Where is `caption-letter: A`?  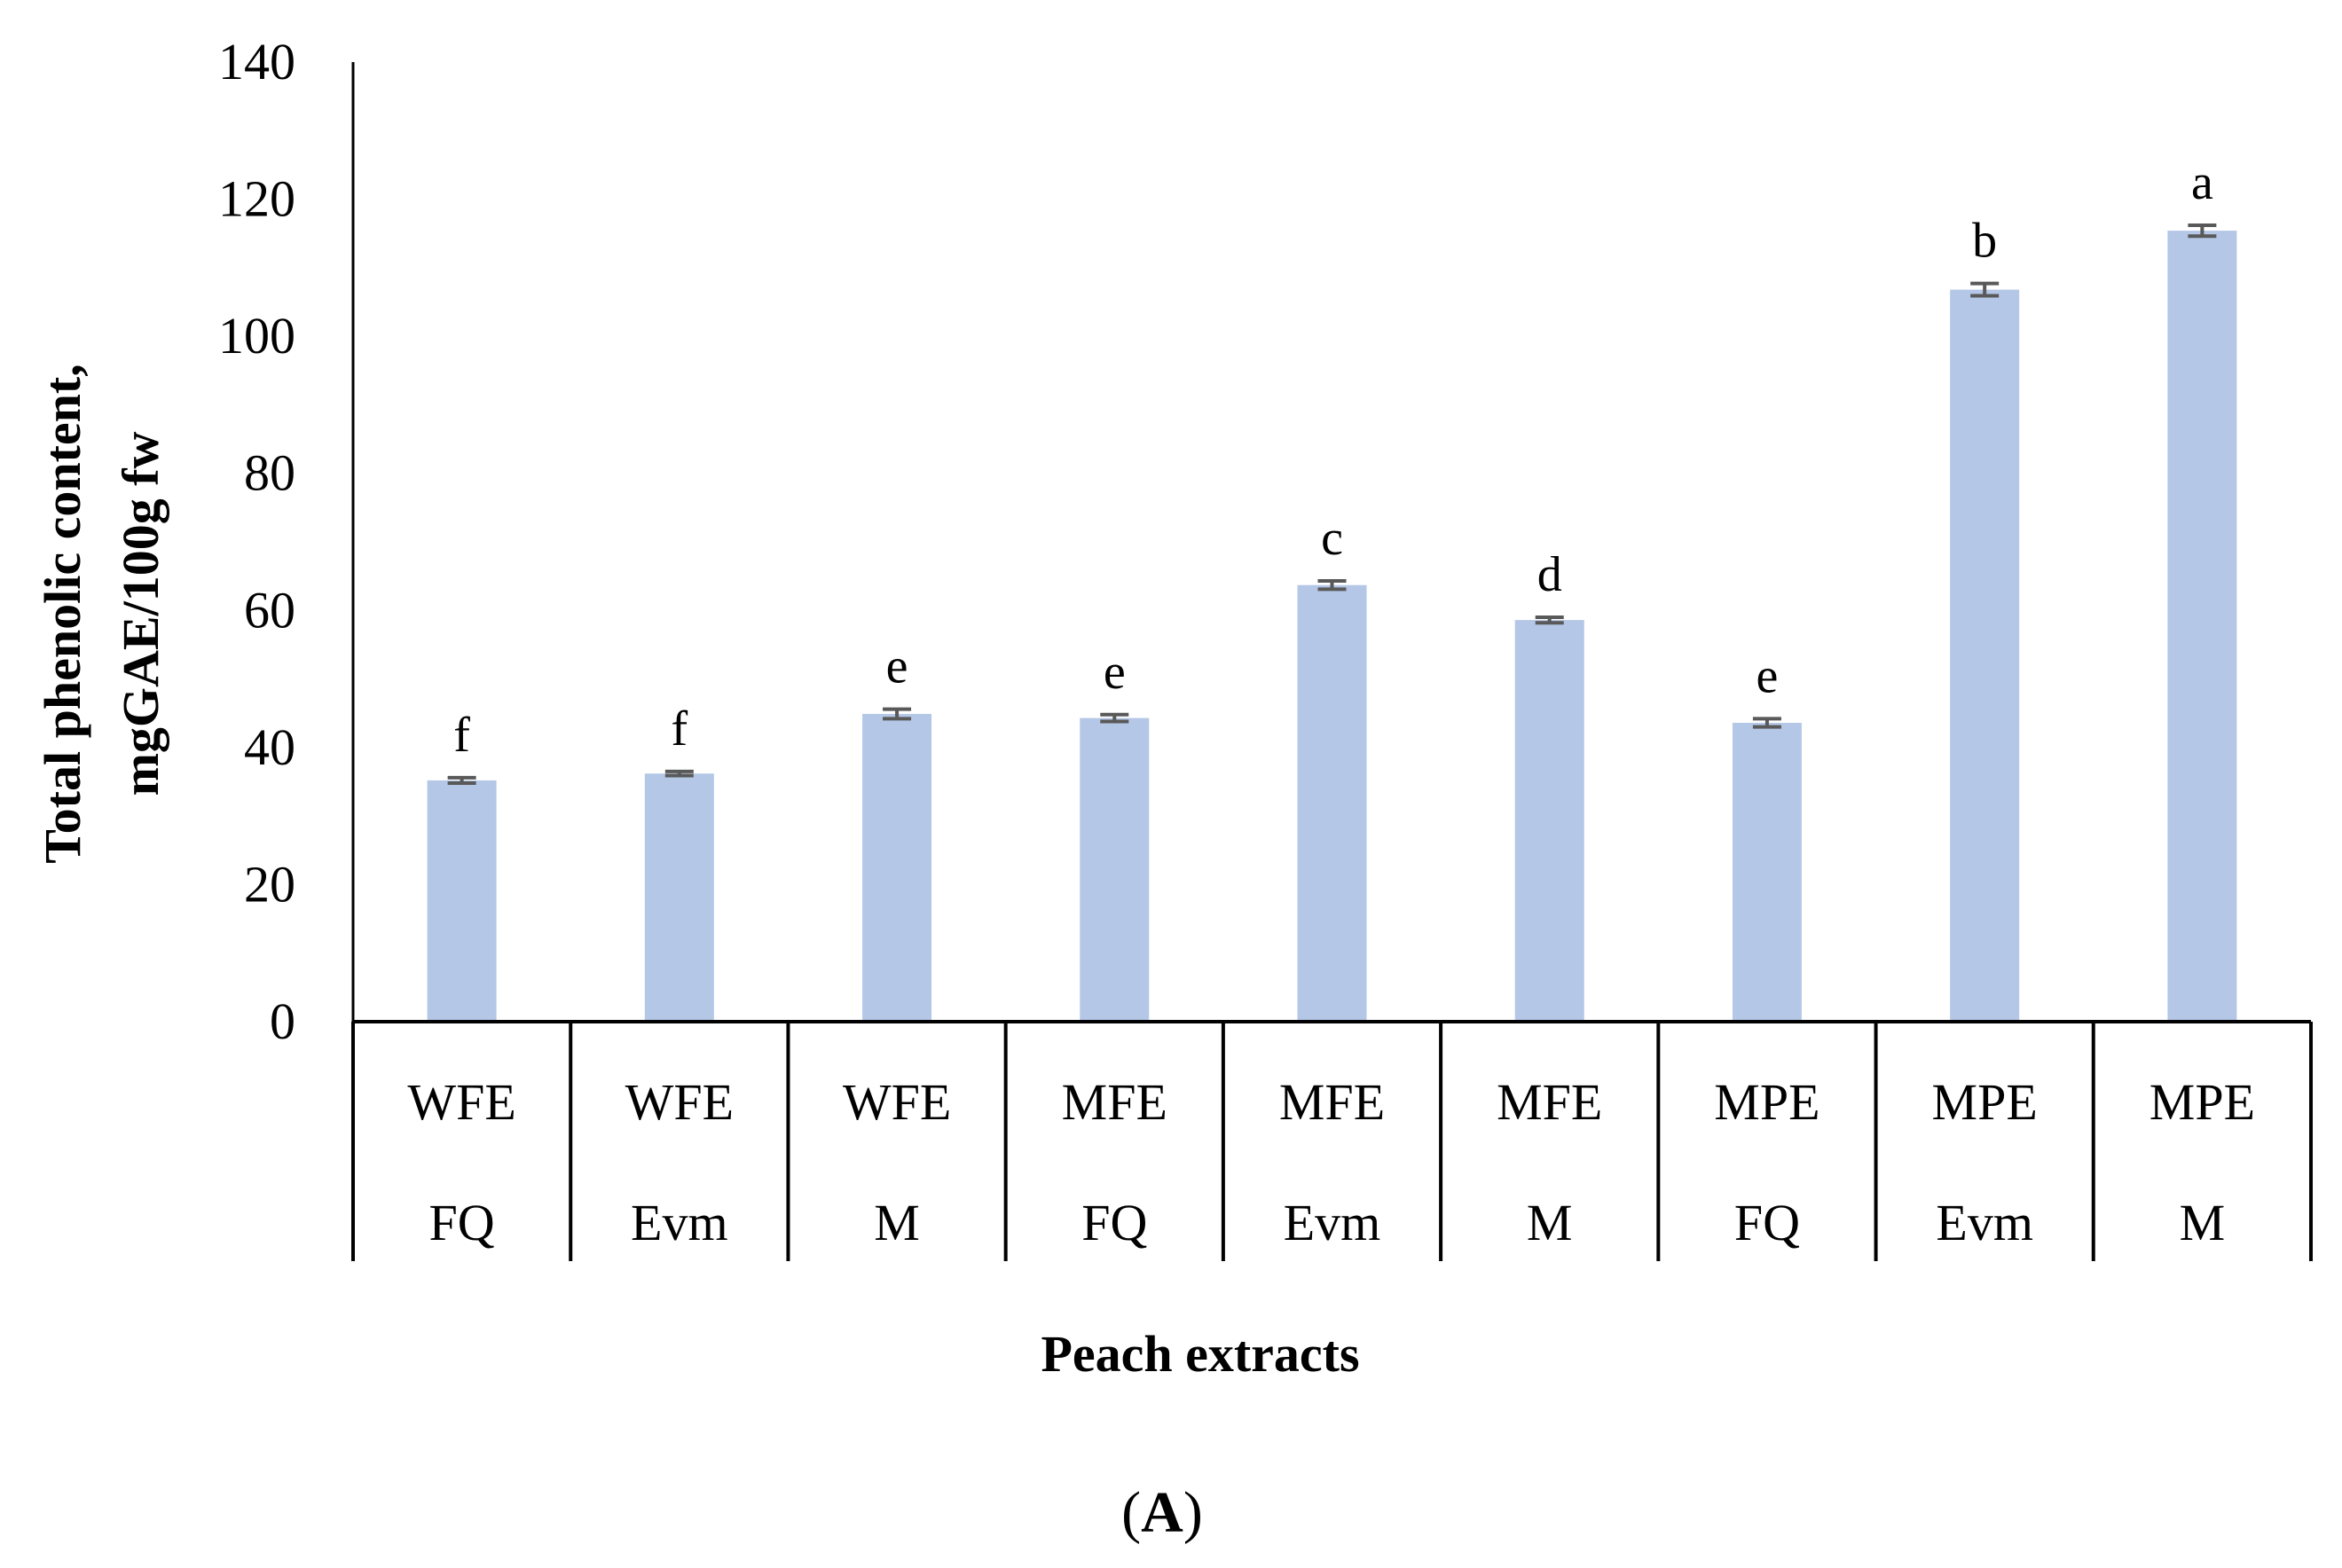 caption-letter: A is located at coordinates (1162, 1512).